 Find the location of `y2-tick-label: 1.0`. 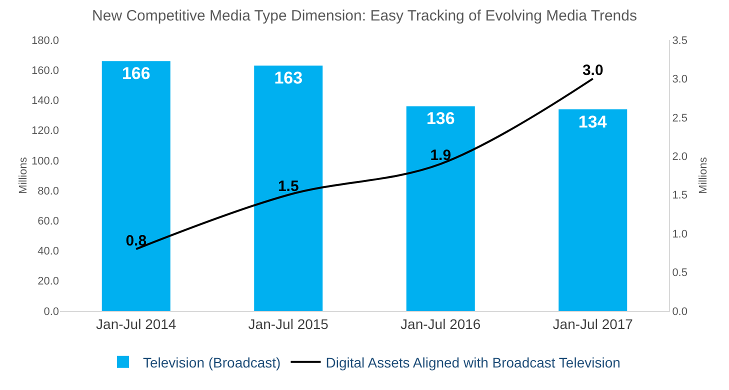

y2-tick-label: 1.0 is located at coordinates (680, 234).